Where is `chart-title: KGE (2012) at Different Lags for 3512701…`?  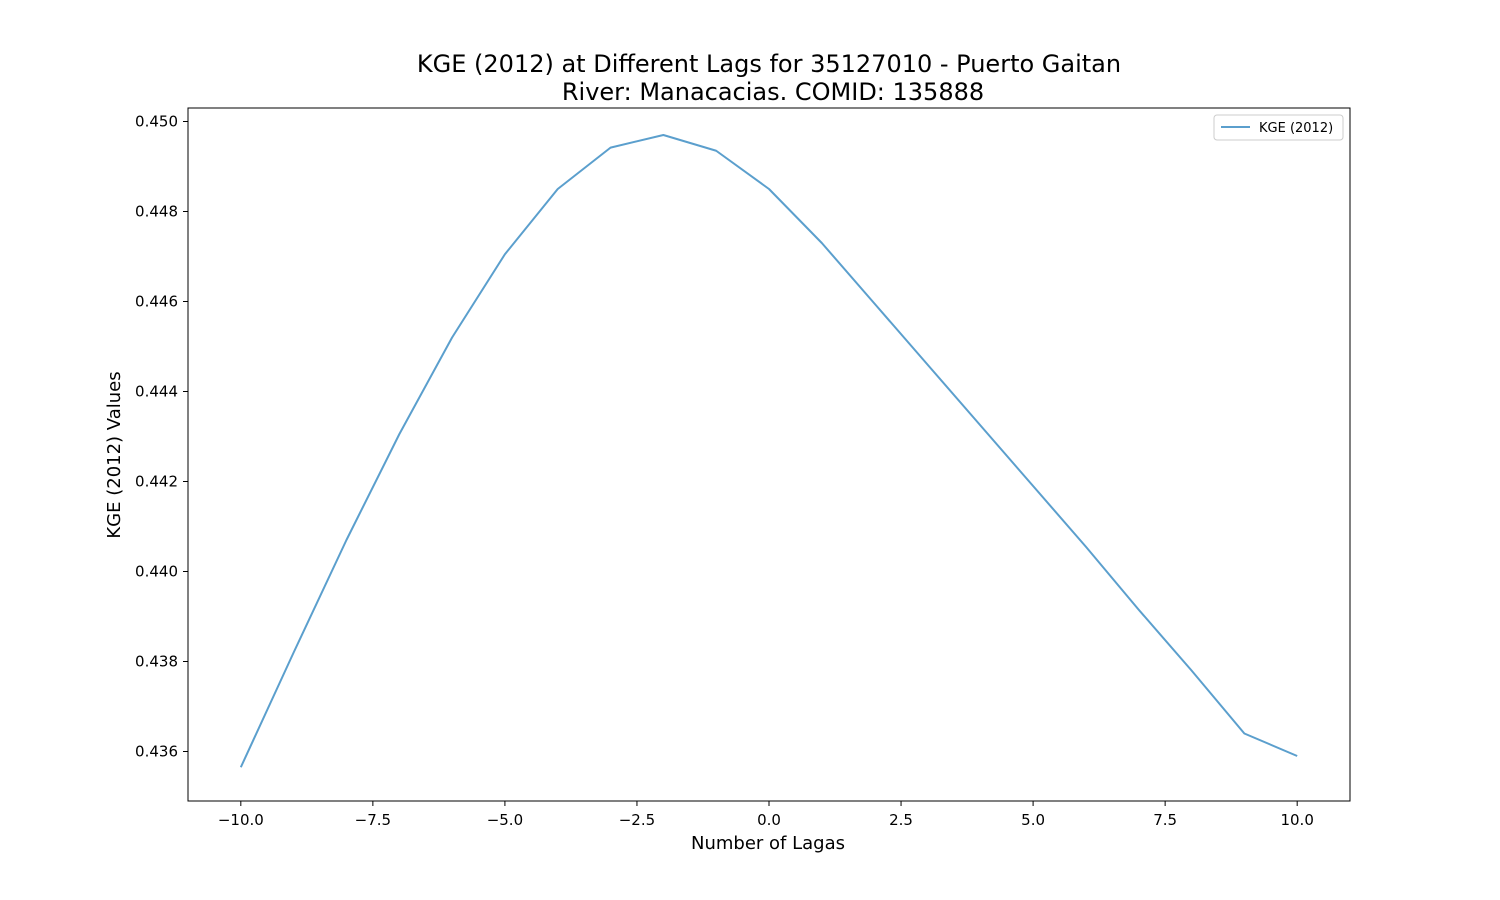
chart-title: KGE (2012) at Different Lags for 3512701… is located at coordinates (769, 64).